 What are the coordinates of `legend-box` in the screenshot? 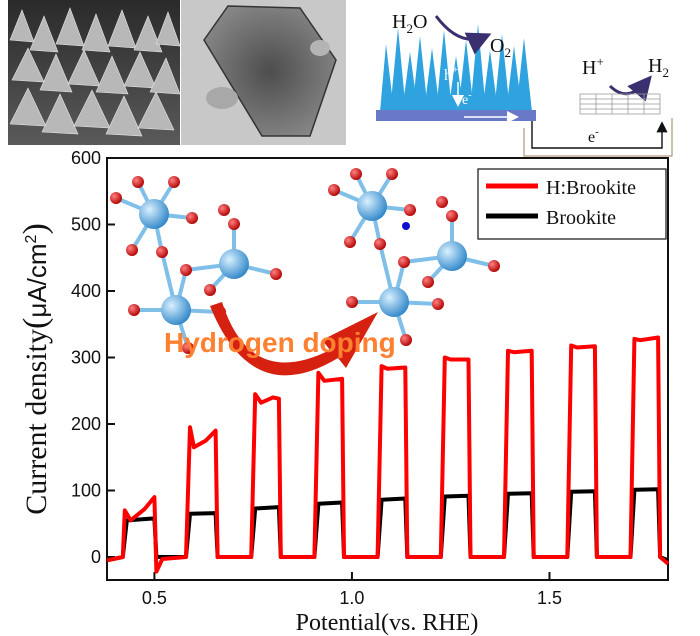 It's located at (572, 204).